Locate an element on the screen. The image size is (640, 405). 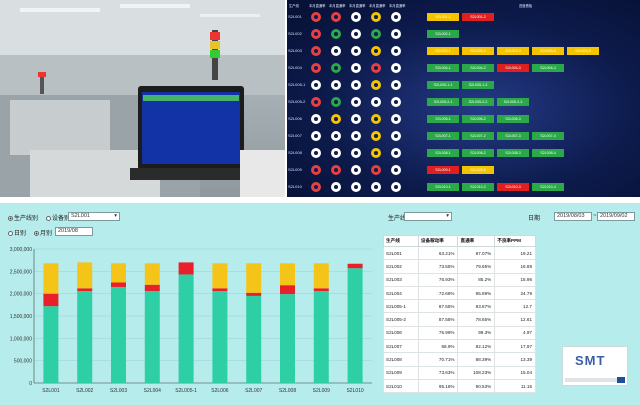
status-box: S2L010-1 is located at coordinates (443, 187).